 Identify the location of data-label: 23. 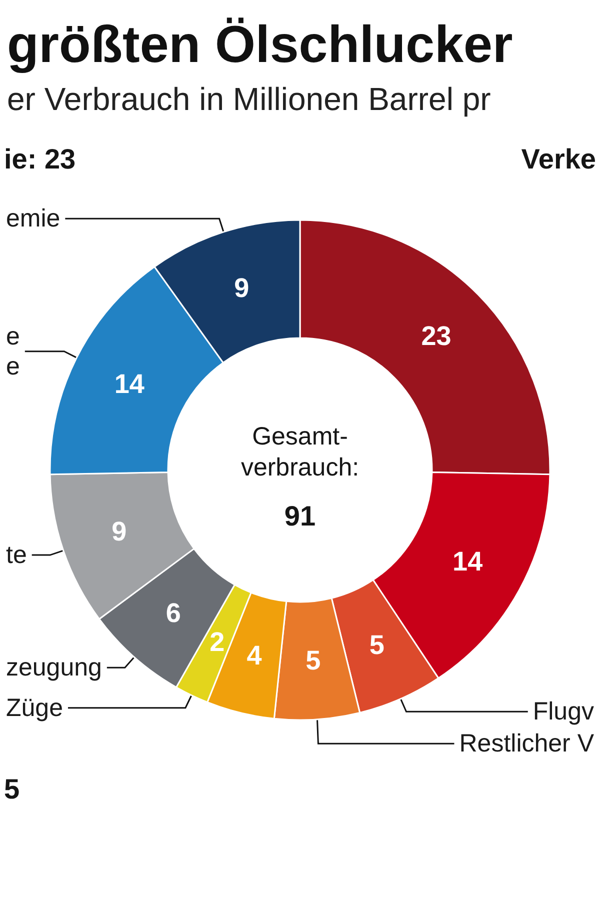
(436, 336).